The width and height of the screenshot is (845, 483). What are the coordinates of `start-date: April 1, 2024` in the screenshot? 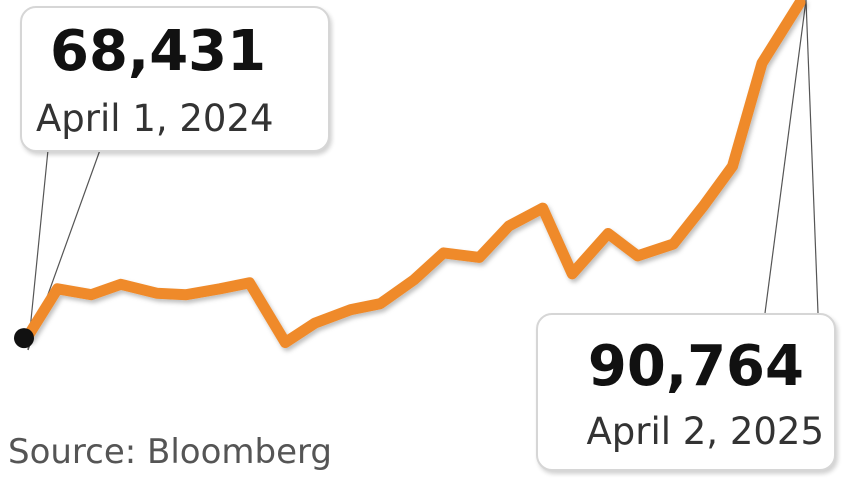 It's located at (155, 118).